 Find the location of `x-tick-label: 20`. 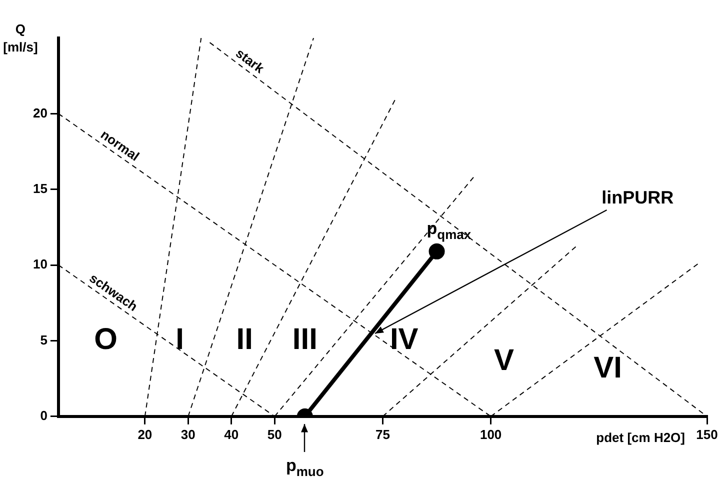

x-tick-label: 20 is located at coordinates (145, 434).